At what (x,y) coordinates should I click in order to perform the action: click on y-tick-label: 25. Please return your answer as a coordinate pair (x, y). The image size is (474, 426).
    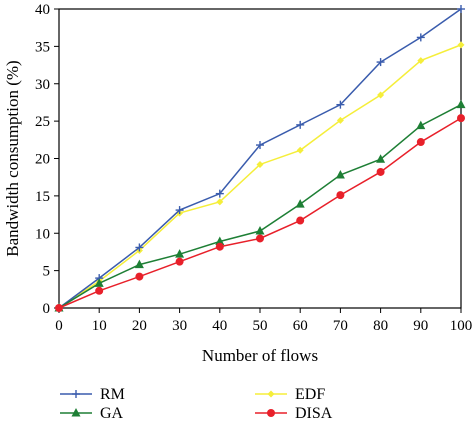
    Looking at the image, I should click on (42, 122).